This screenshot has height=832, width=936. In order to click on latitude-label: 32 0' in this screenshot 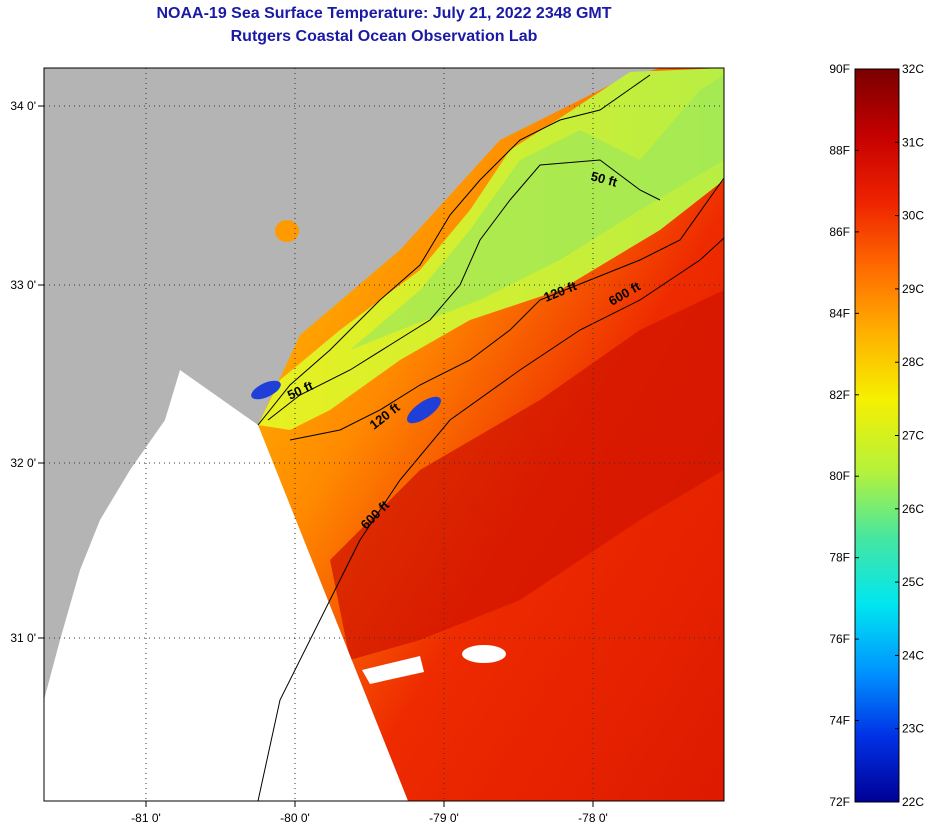, I will do `click(23, 463)`.